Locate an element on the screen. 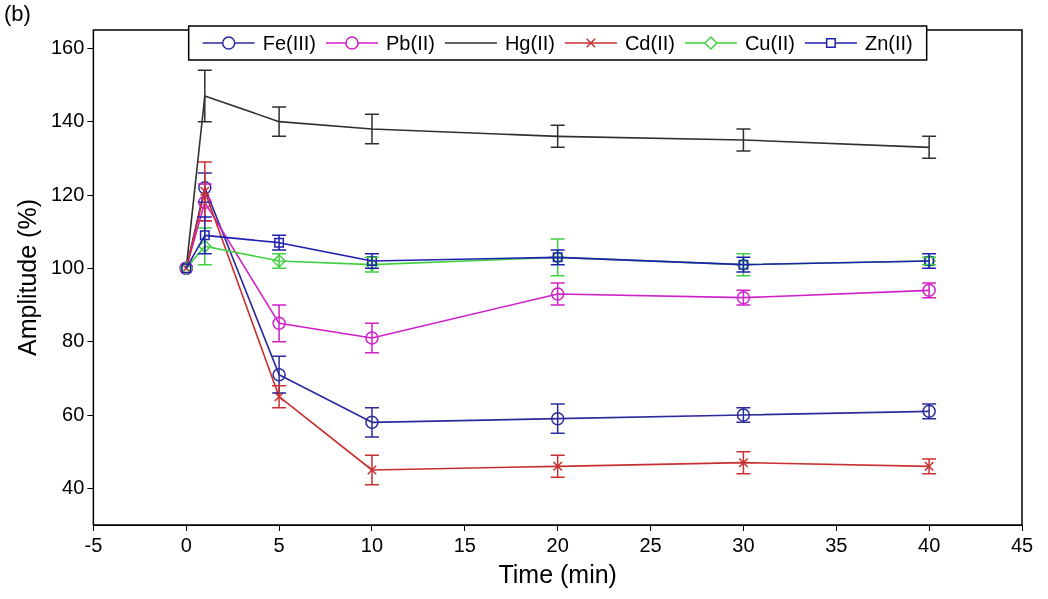 The height and width of the screenshot is (599, 1048). x-tick-label: 45 is located at coordinates (1022, 544).